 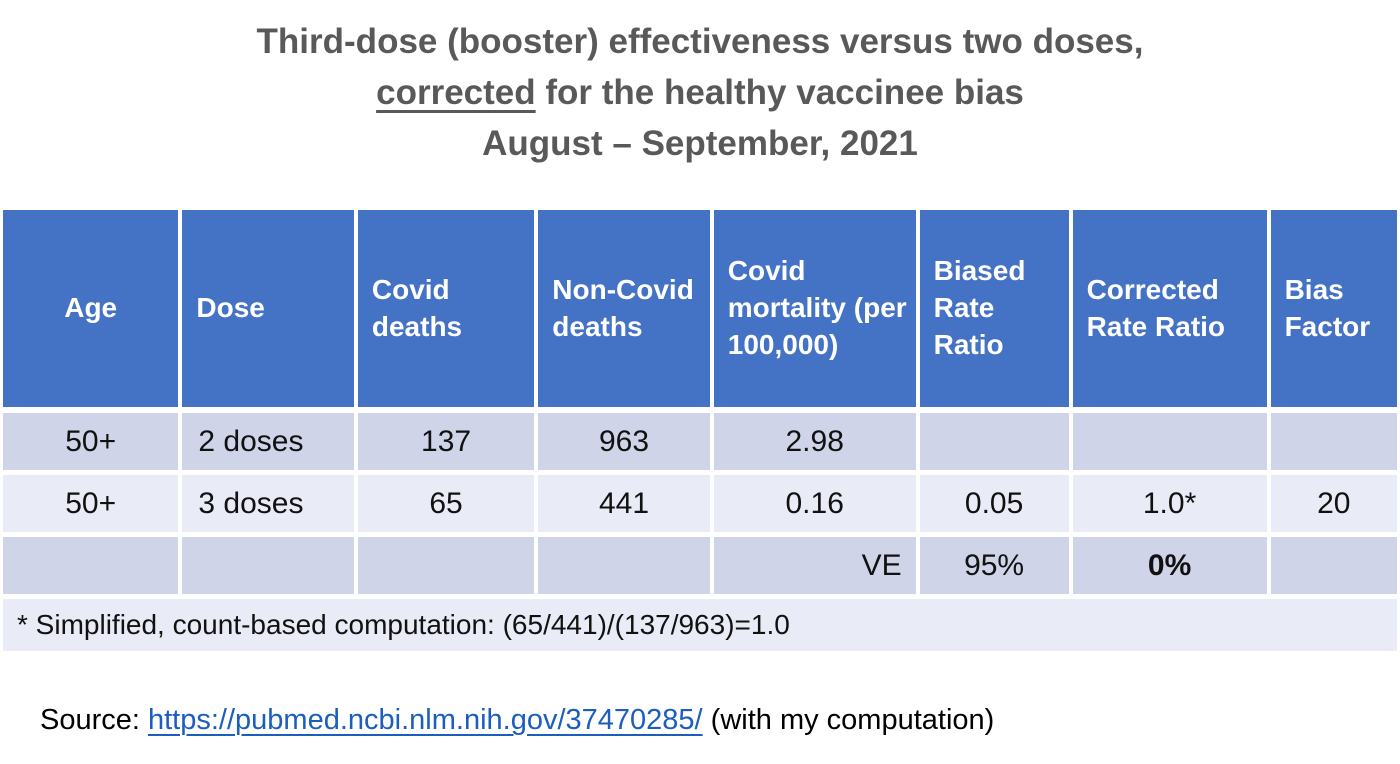 I want to click on cell-covid-deaths: 137, so click(x=446, y=441).